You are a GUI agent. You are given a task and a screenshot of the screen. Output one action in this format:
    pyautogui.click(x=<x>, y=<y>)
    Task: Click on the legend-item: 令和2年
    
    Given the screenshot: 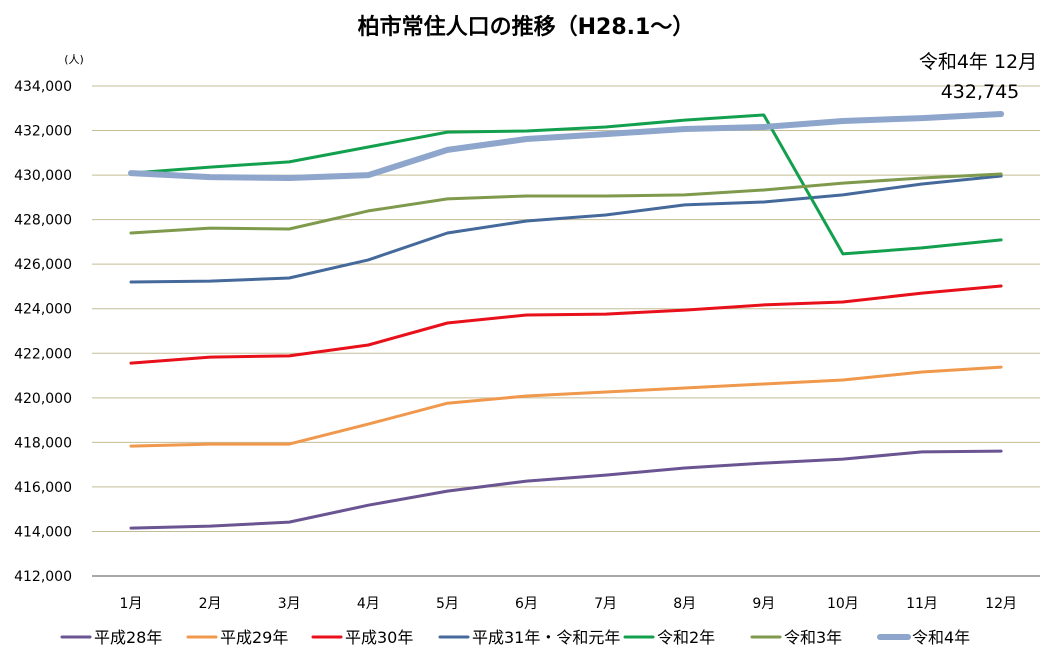 What is the action you would take?
    pyautogui.click(x=669, y=637)
    